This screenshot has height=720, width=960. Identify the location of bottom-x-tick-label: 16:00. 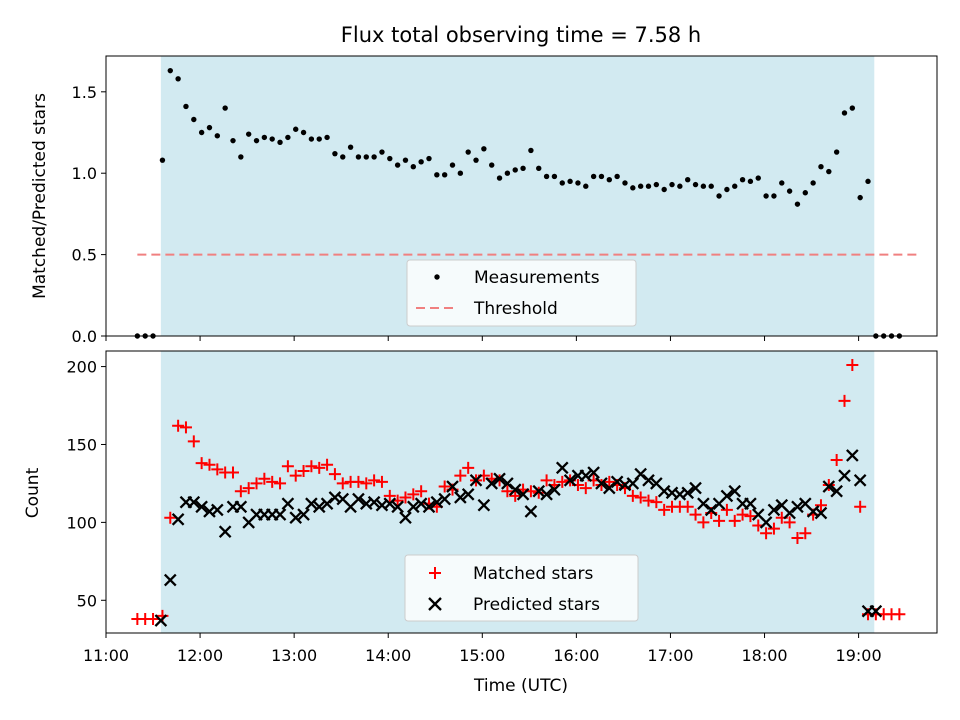
(576, 655).